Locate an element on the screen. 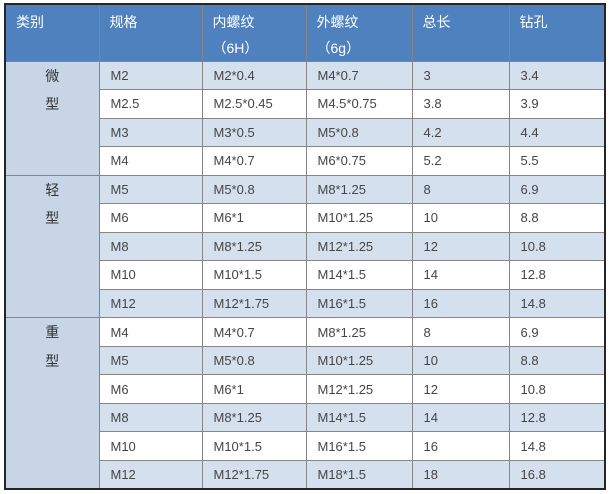 The image size is (609, 494). category-cell: 轻 型 is located at coordinates (52, 246).